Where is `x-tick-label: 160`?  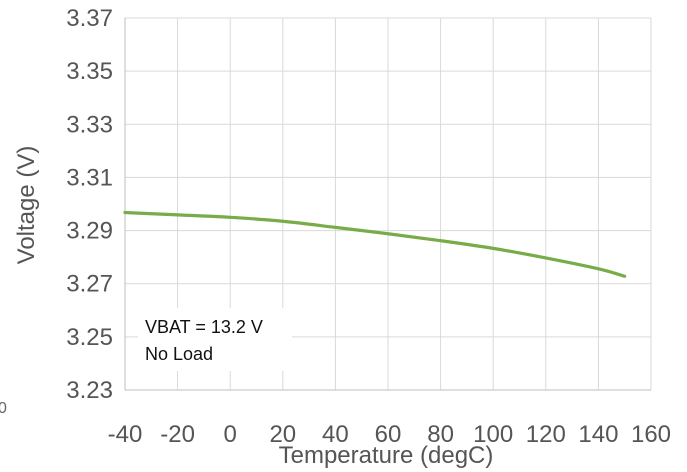
x-tick-label: 160 is located at coordinates (651, 434).